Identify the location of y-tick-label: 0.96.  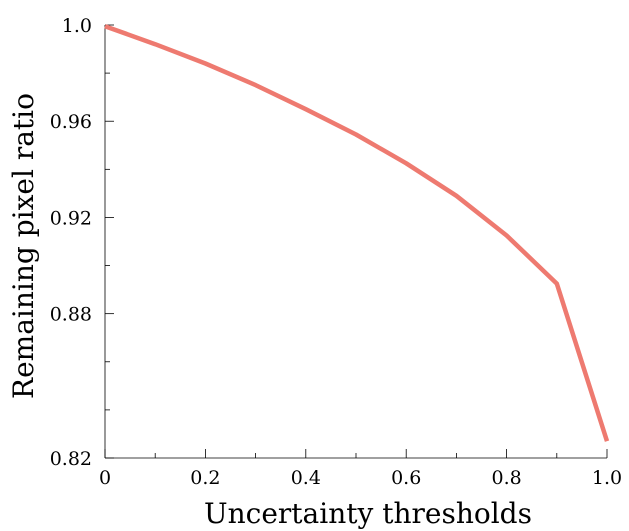
(71, 122).